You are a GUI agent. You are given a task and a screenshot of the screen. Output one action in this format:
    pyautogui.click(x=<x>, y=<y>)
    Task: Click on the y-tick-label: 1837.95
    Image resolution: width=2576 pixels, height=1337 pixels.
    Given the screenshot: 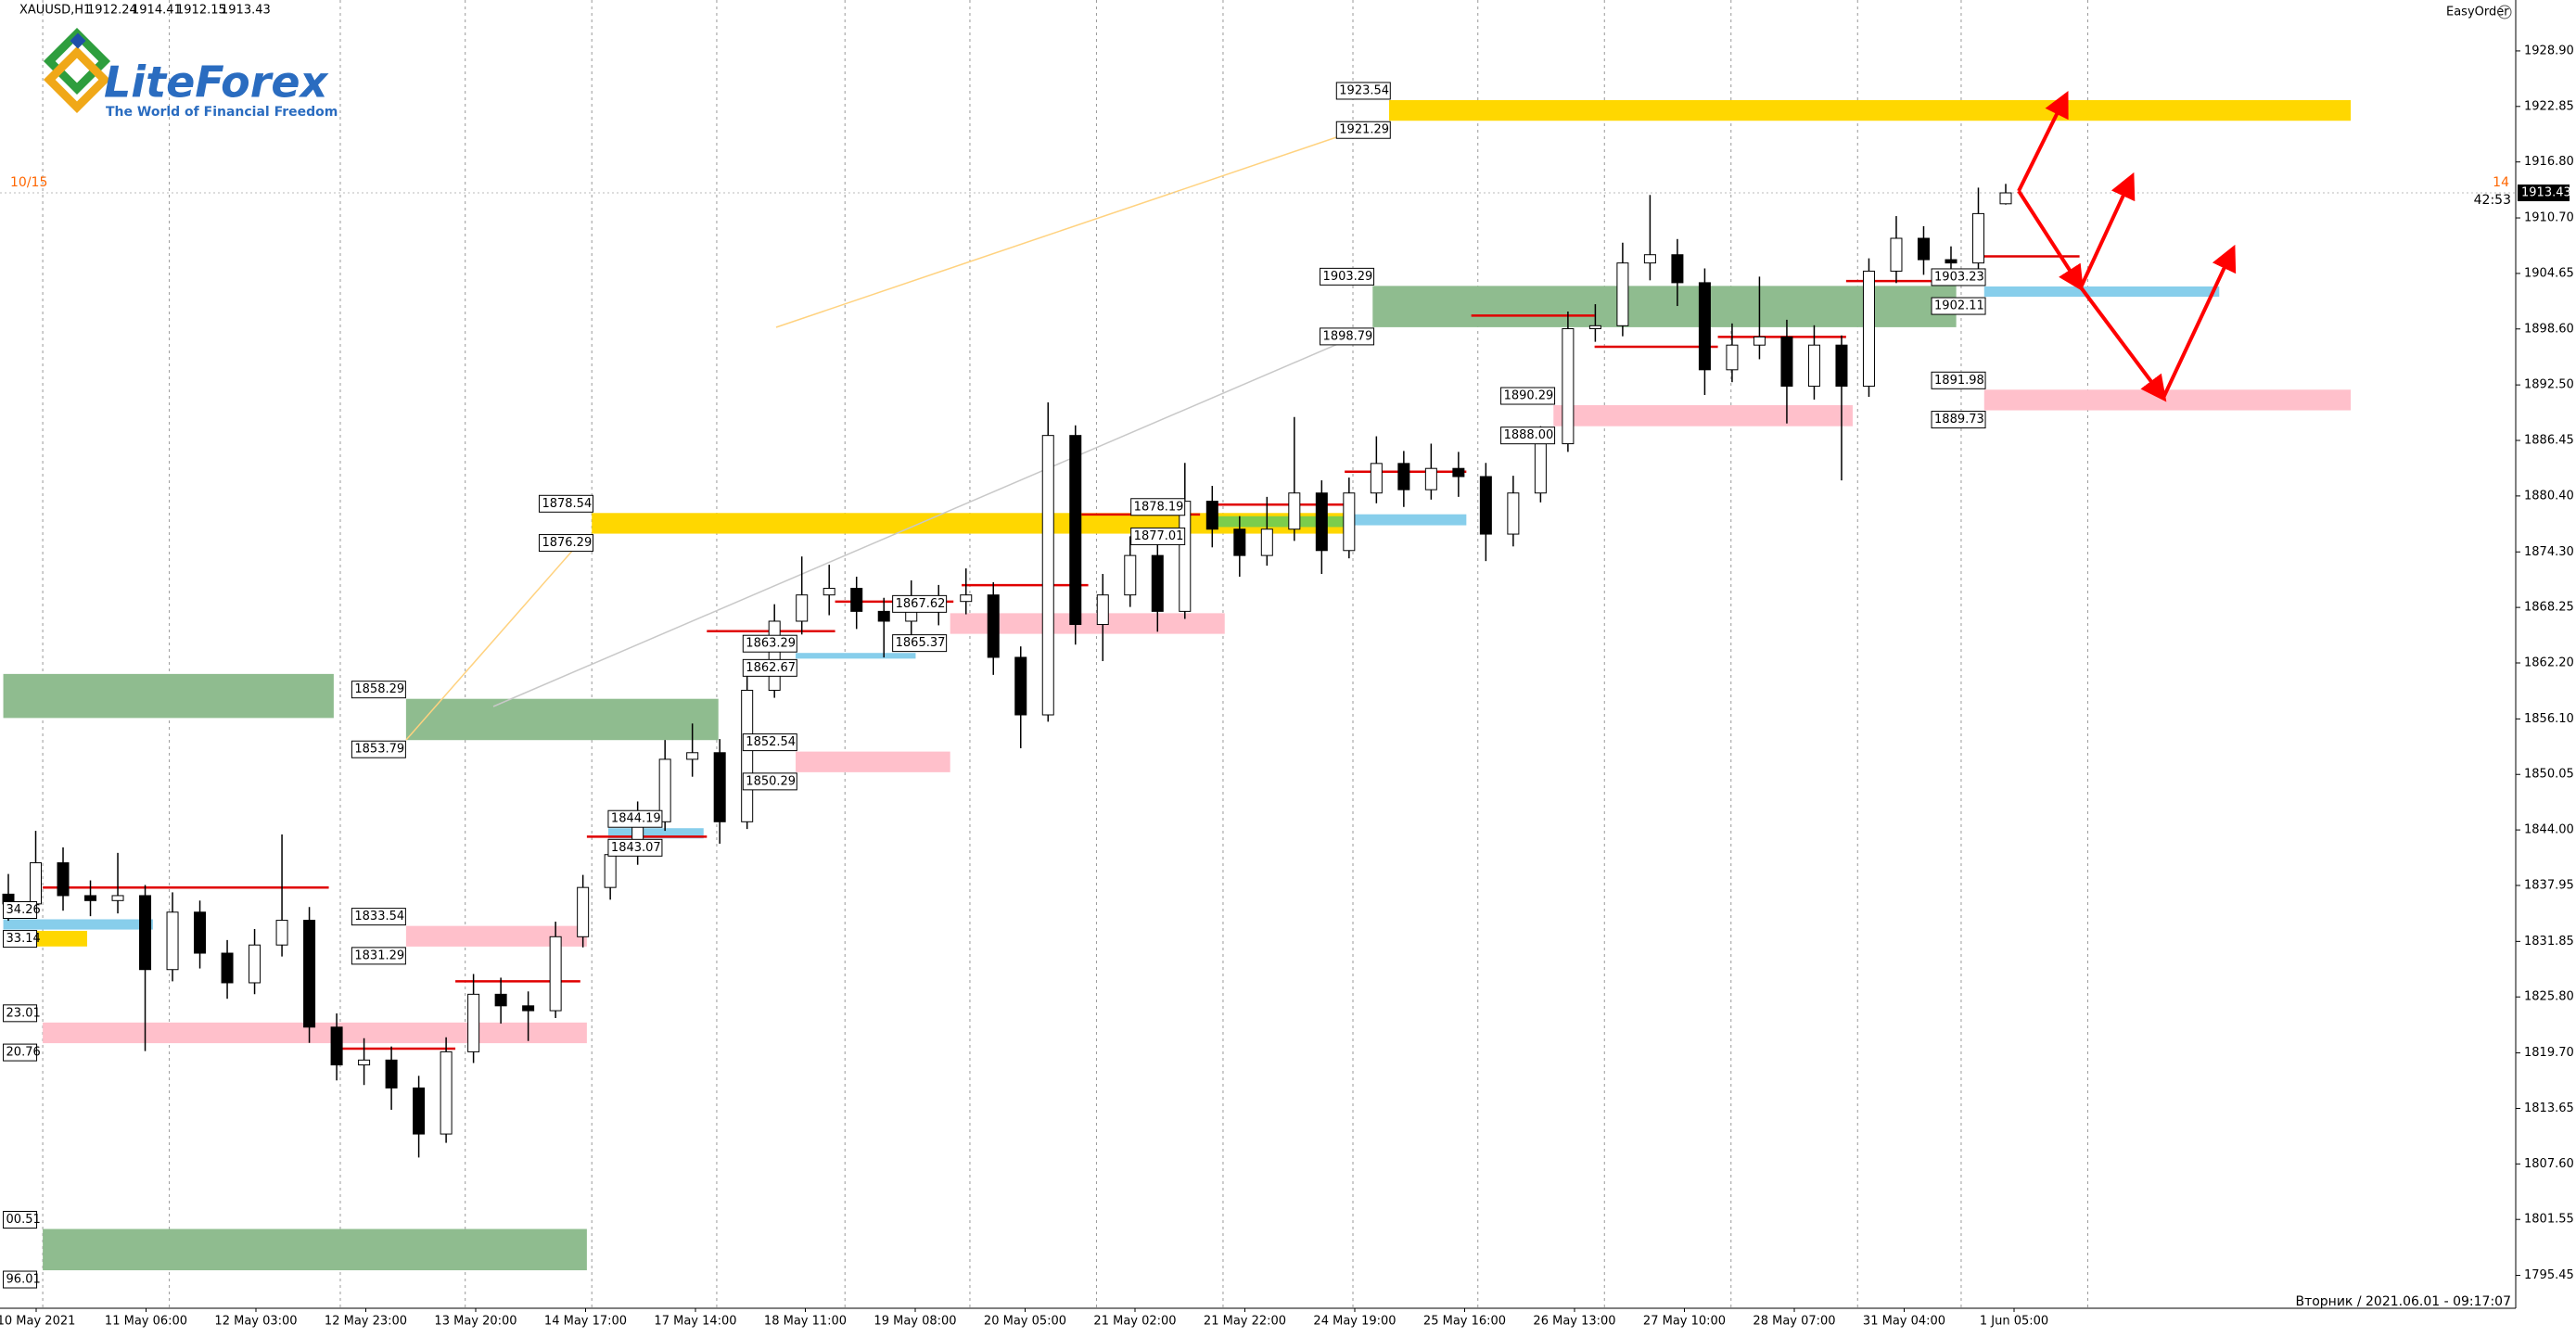 What is the action you would take?
    pyautogui.click(x=2549, y=885)
    